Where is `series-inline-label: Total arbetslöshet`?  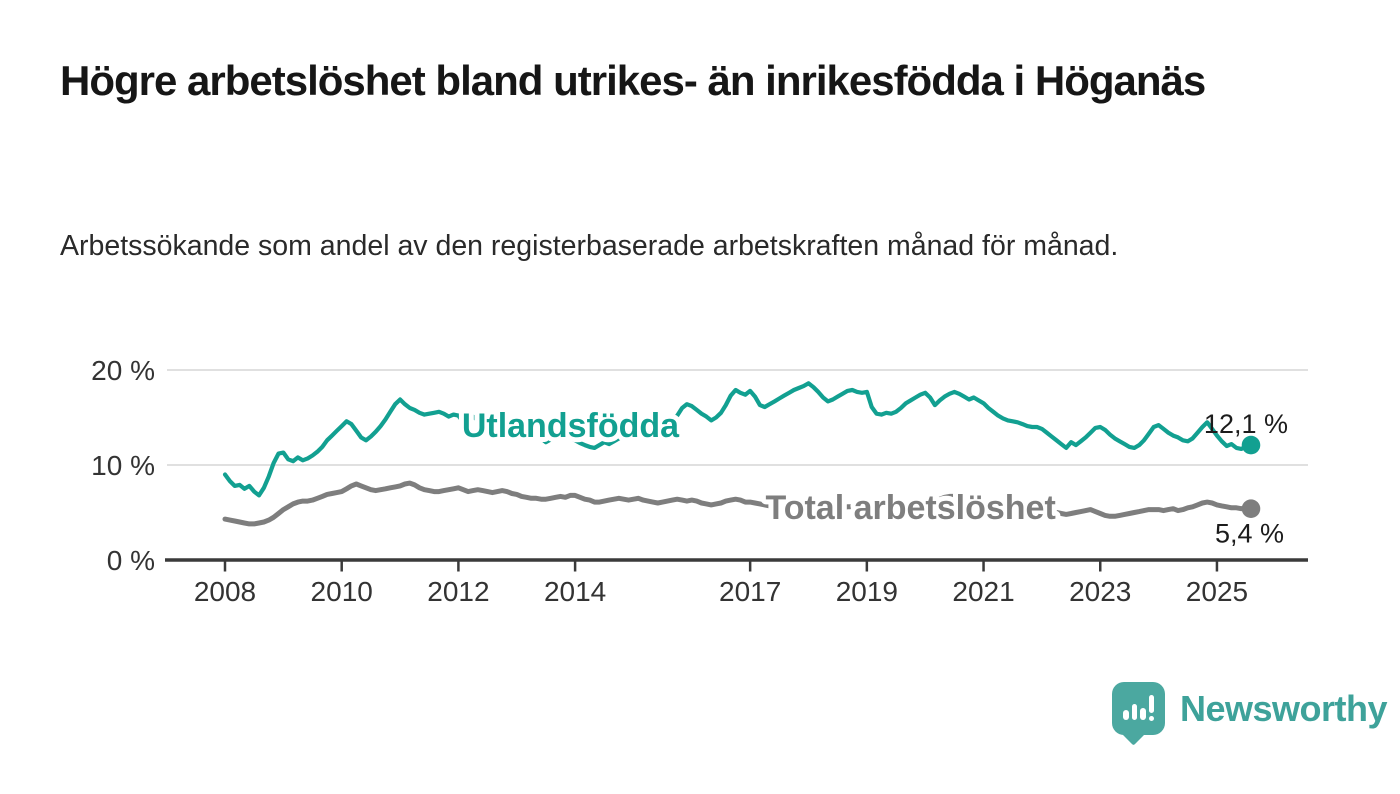
series-inline-label: Total arbetslöshet is located at coordinates (910, 508).